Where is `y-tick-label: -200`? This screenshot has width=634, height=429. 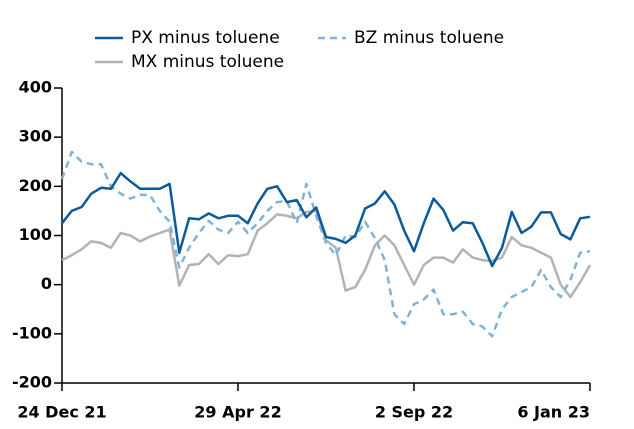
y-tick-label: -200 is located at coordinates (32, 382).